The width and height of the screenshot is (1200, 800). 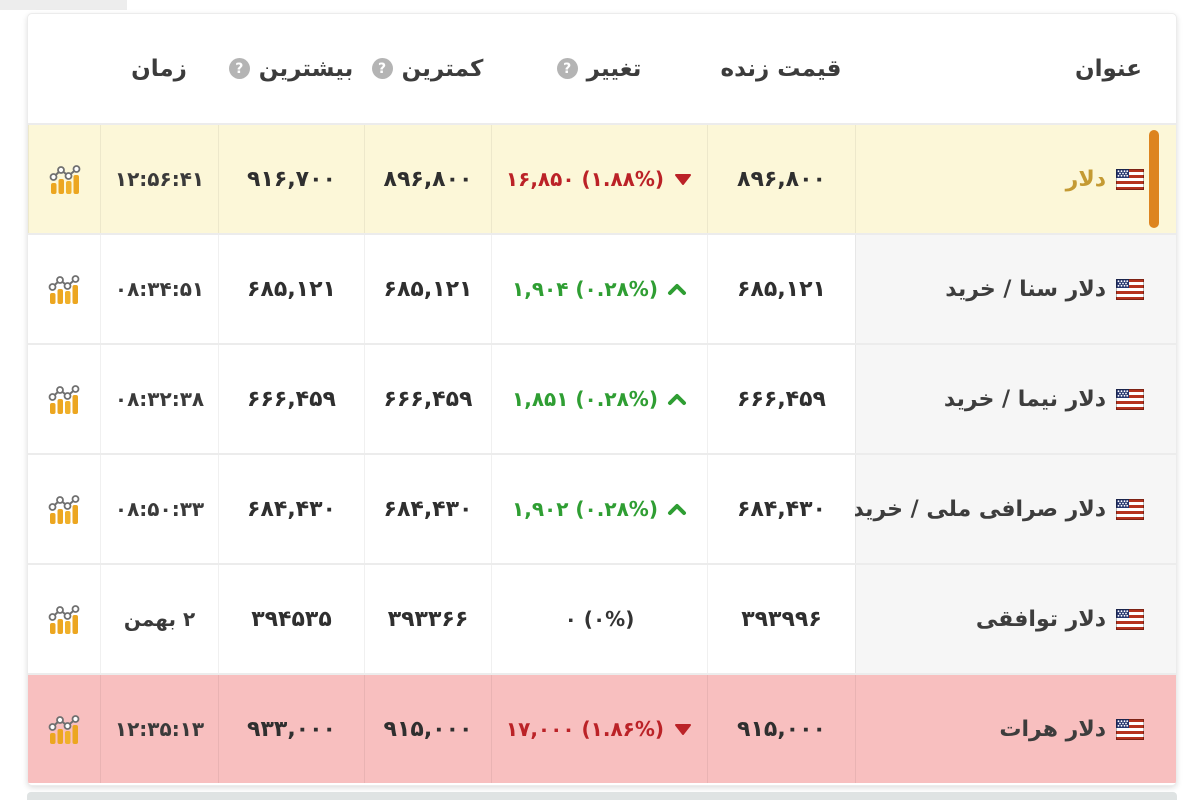 I want to click on column-header-low: کمترین ?, so click(x=427, y=68).